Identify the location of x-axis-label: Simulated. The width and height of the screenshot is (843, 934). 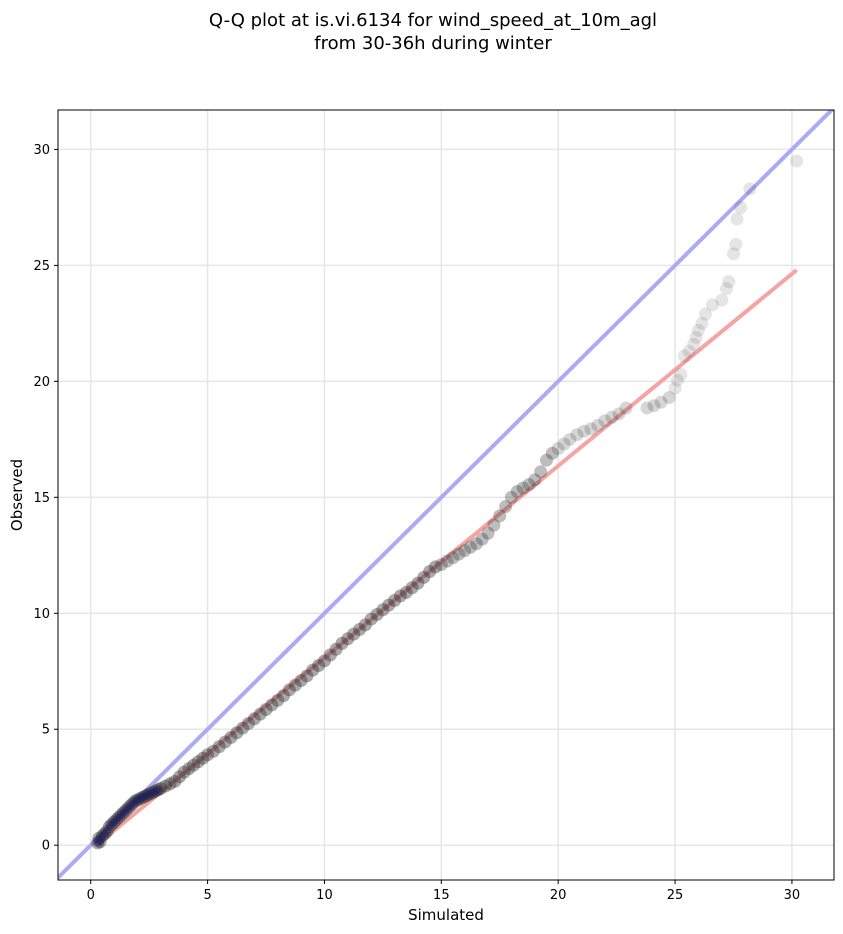
(446, 915).